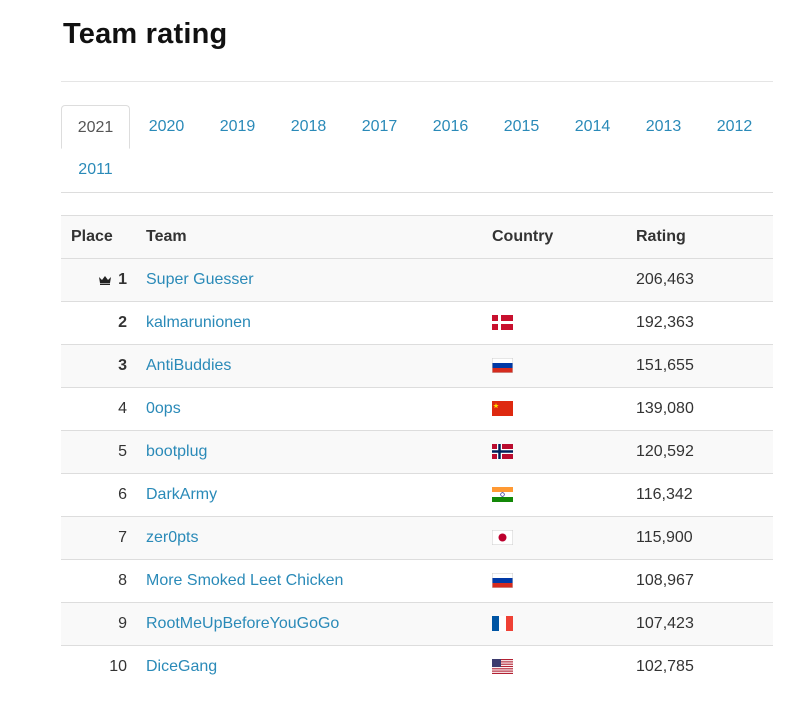 This screenshot has height=709, width=807. What do you see at coordinates (704, 495) in the screenshot?
I see `rating-cell: 116,342` at bounding box center [704, 495].